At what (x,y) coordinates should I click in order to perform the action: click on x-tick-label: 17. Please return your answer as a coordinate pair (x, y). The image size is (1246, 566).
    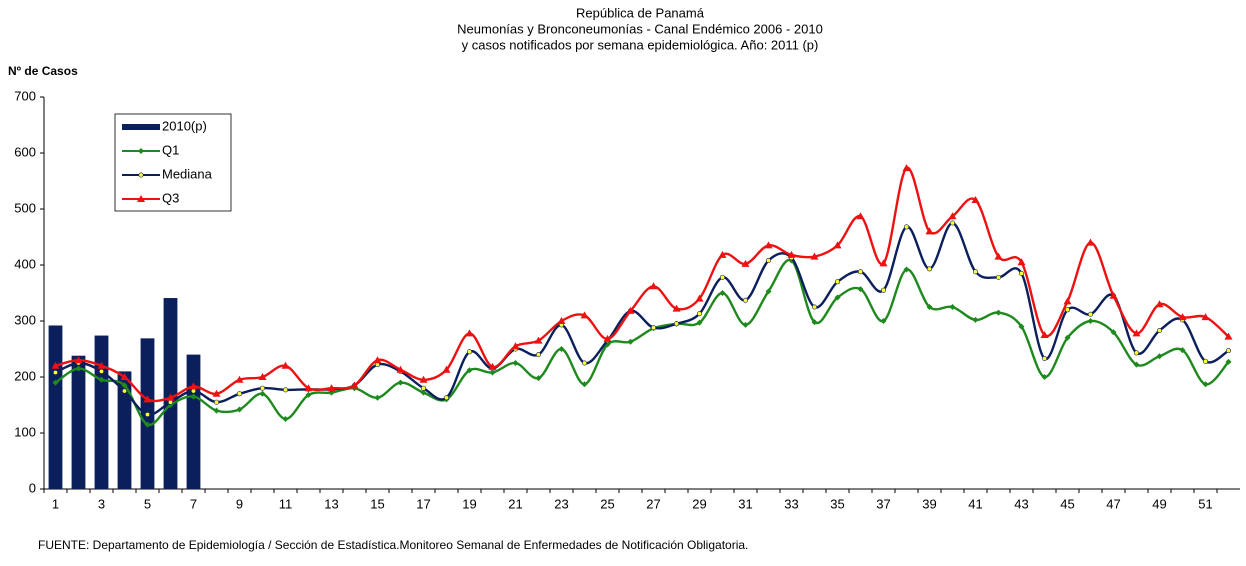
    Looking at the image, I should click on (423, 503).